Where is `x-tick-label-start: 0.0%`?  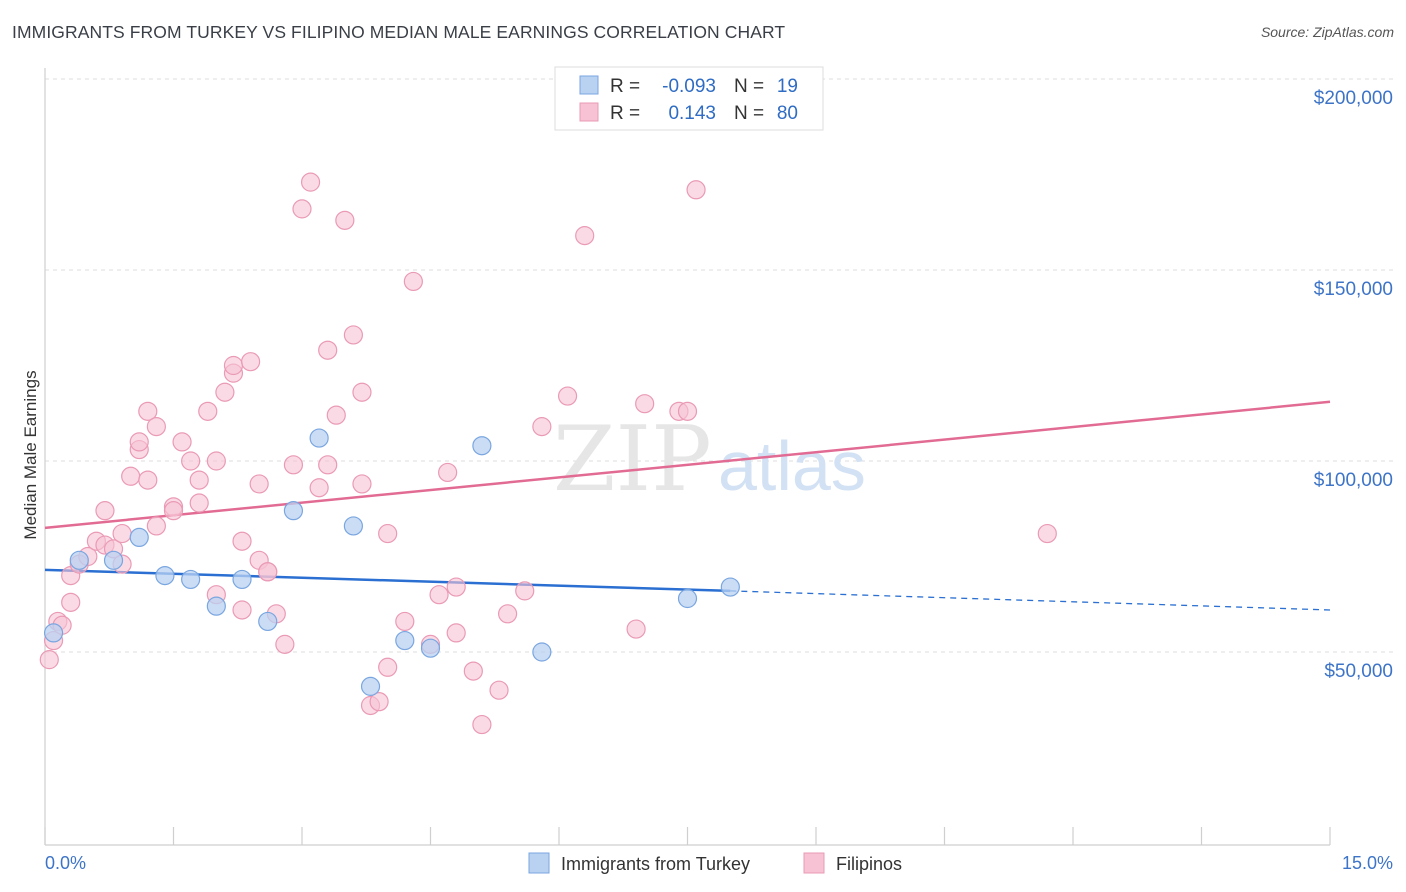
x-tick-label-start: 0.0% is located at coordinates (65, 863).